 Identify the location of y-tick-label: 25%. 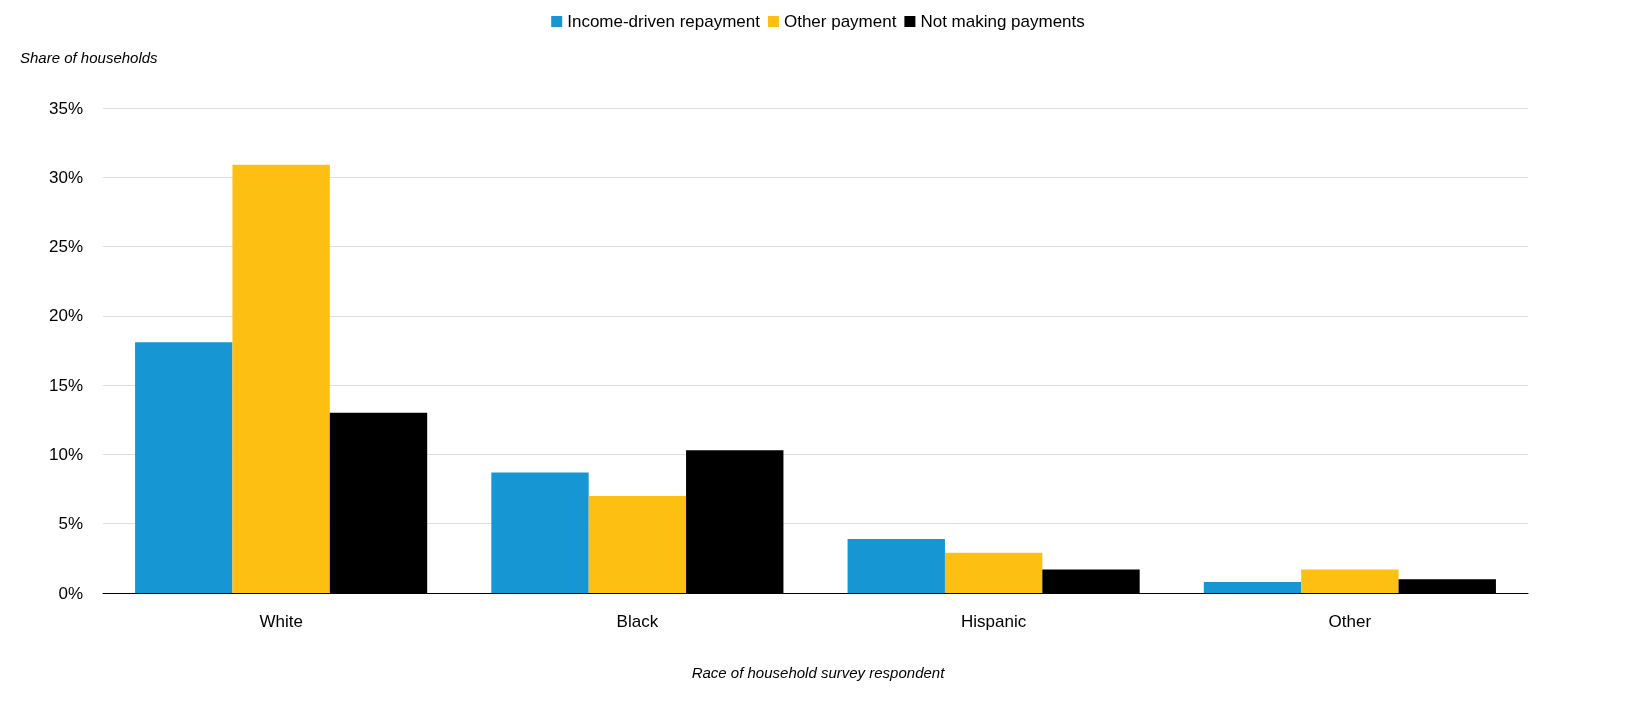
(65, 247).